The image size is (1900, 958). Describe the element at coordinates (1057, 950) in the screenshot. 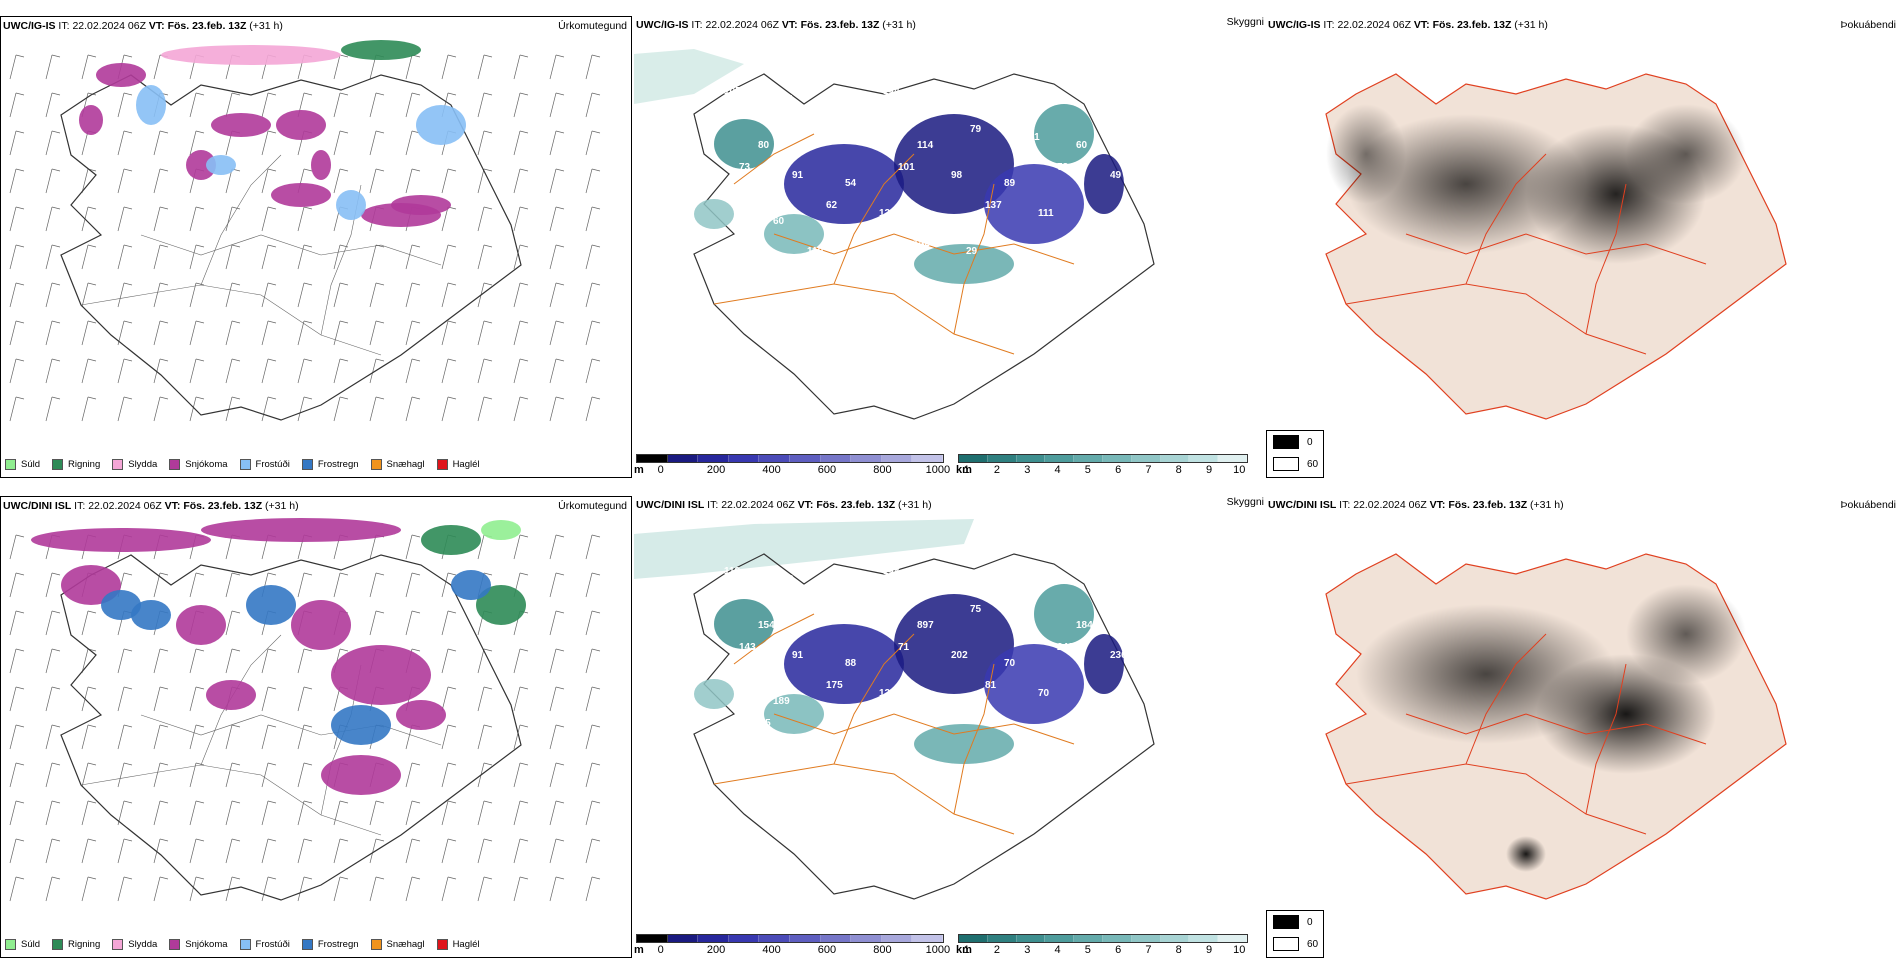

I see `colorbar-tick-label: 4` at that location.